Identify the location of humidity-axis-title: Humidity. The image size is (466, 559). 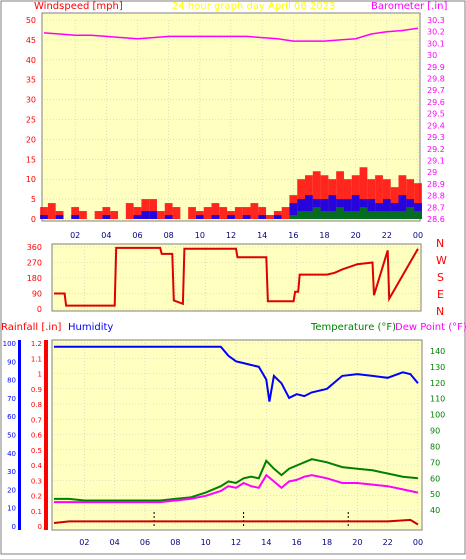
(90, 327).